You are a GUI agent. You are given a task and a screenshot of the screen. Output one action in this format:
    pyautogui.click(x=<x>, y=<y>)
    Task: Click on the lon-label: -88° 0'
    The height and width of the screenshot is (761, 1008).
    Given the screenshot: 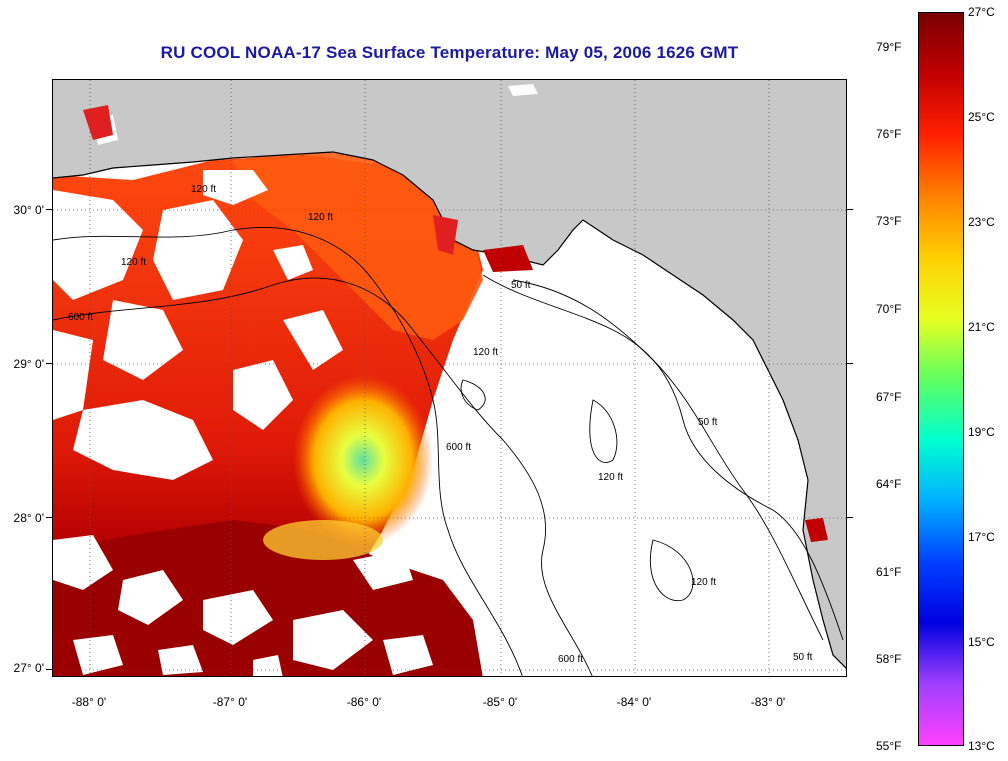 What is the action you would take?
    pyautogui.click(x=89, y=702)
    